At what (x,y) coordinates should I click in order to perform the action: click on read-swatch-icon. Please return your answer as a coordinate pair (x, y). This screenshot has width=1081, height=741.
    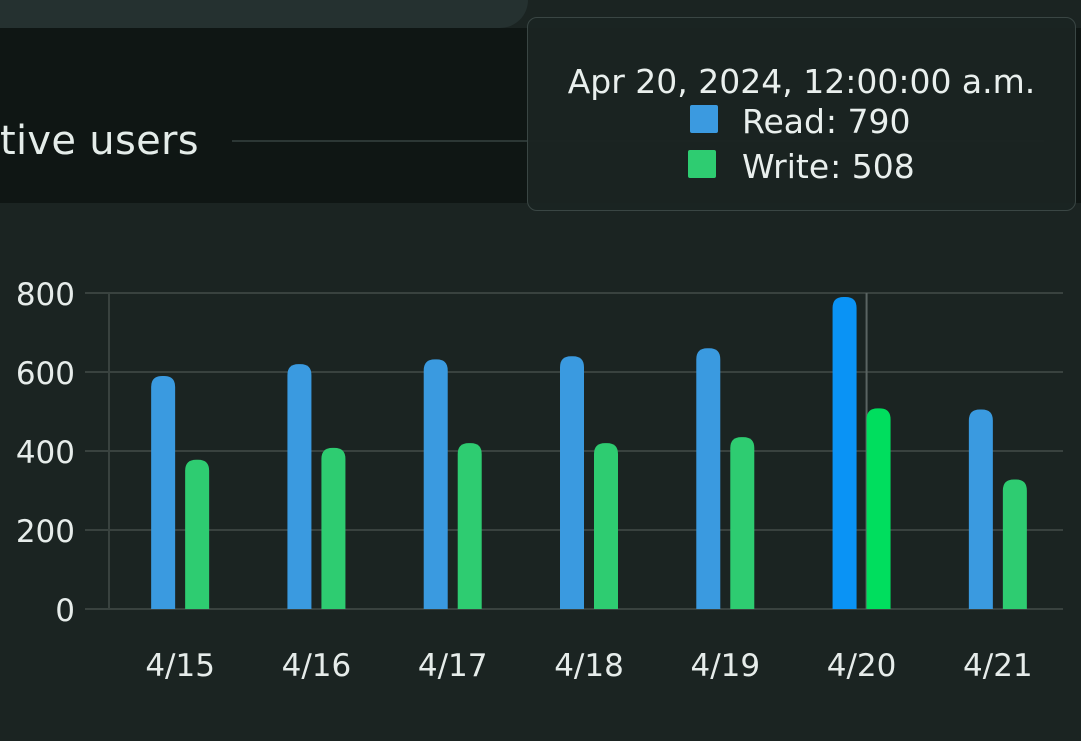
    Looking at the image, I should click on (704, 119).